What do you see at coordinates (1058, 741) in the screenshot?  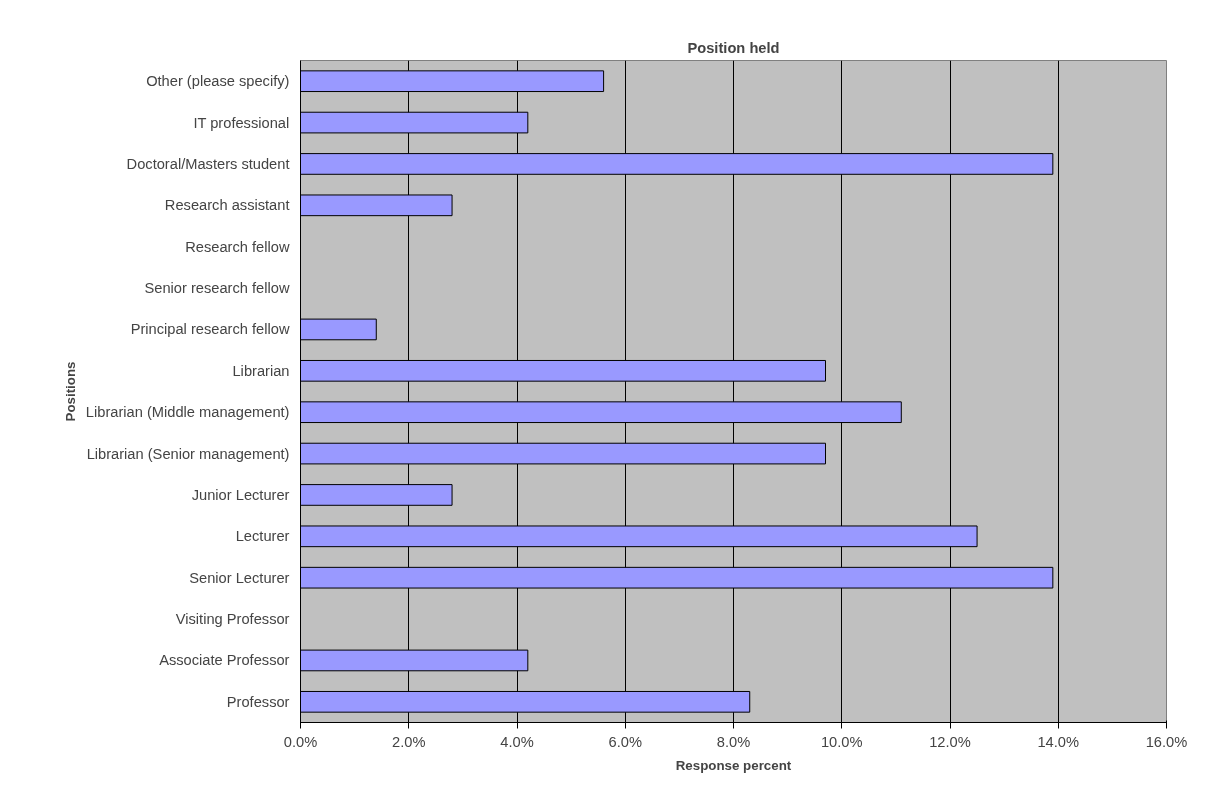 I see `x-tick-label: 14.0%` at bounding box center [1058, 741].